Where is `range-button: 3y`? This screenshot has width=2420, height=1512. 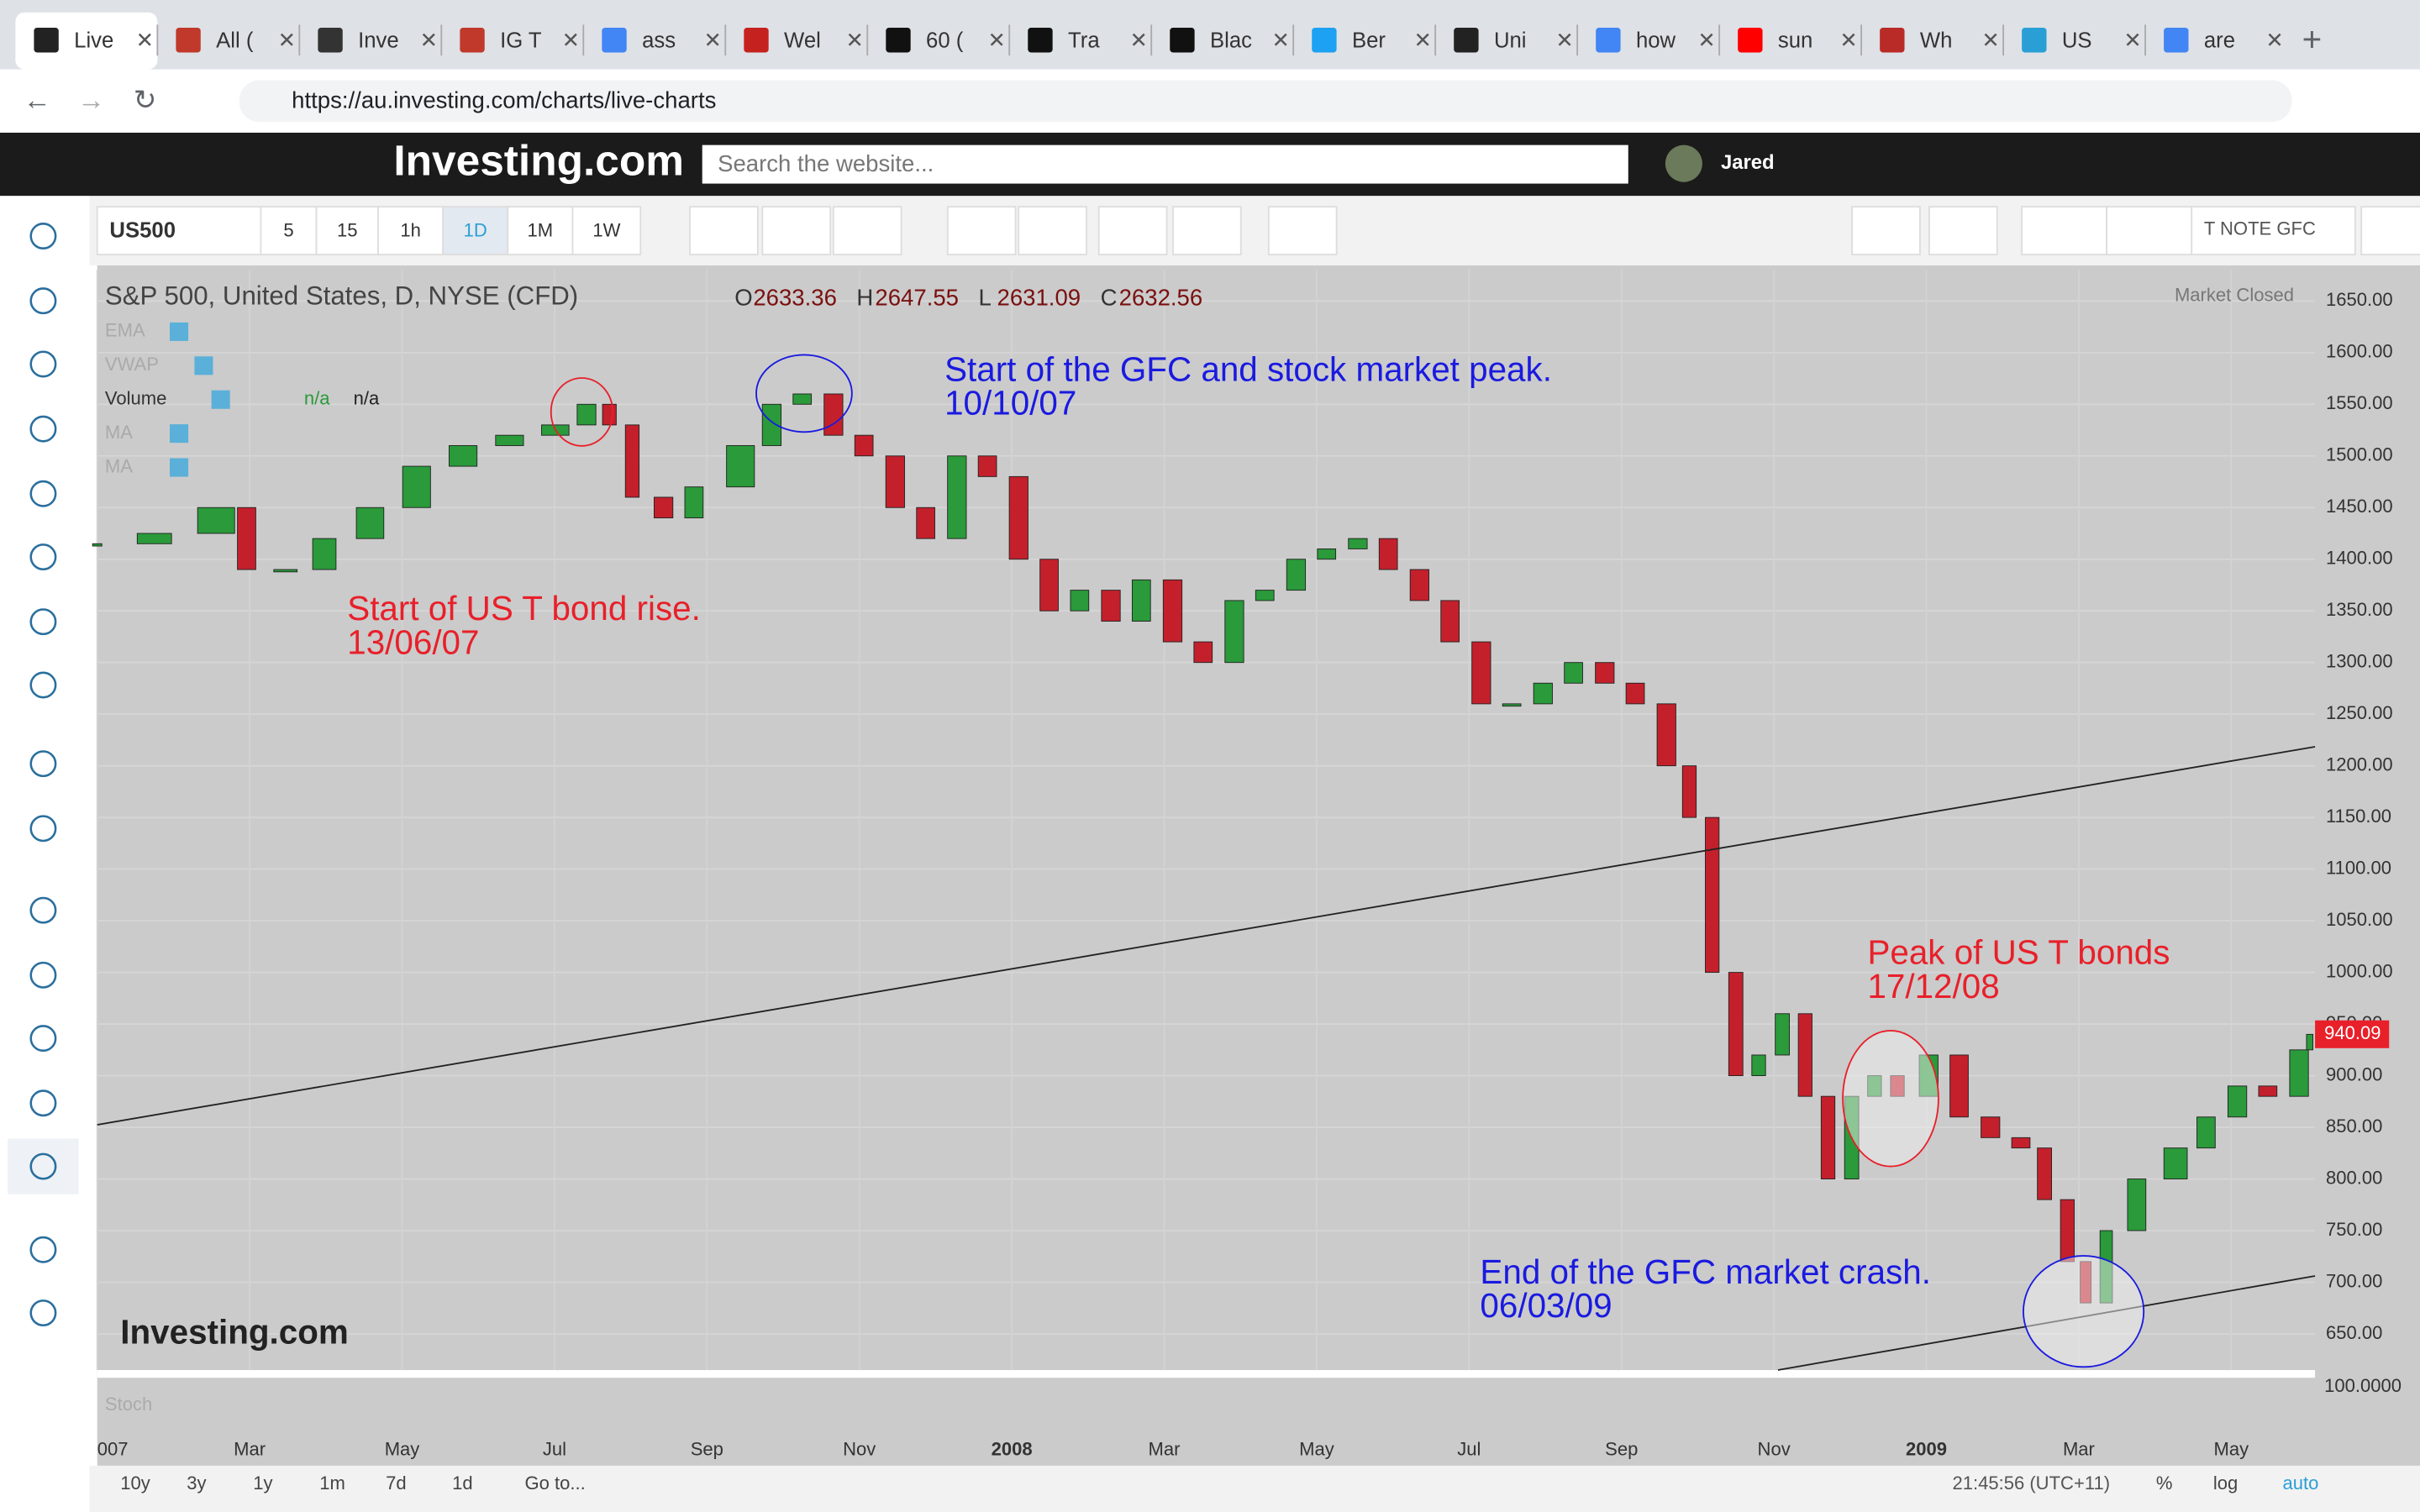 range-button: 3y is located at coordinates (196, 1483).